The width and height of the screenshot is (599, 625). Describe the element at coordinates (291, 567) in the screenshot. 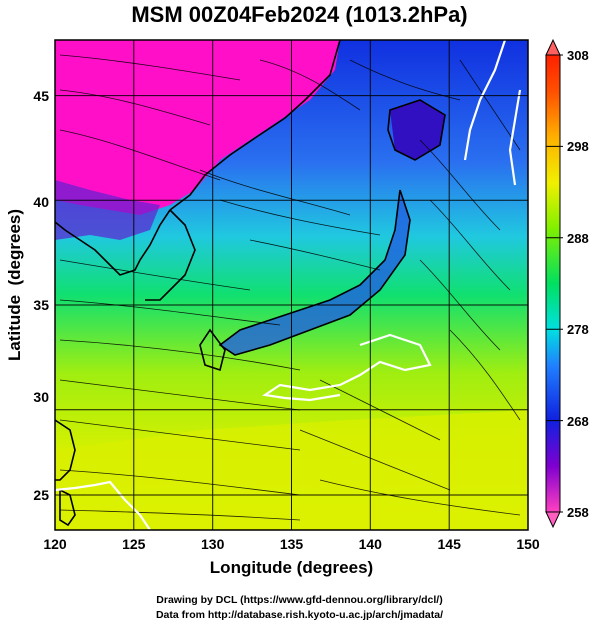

I see `x-axis-label: Longitude (degrees)` at that location.